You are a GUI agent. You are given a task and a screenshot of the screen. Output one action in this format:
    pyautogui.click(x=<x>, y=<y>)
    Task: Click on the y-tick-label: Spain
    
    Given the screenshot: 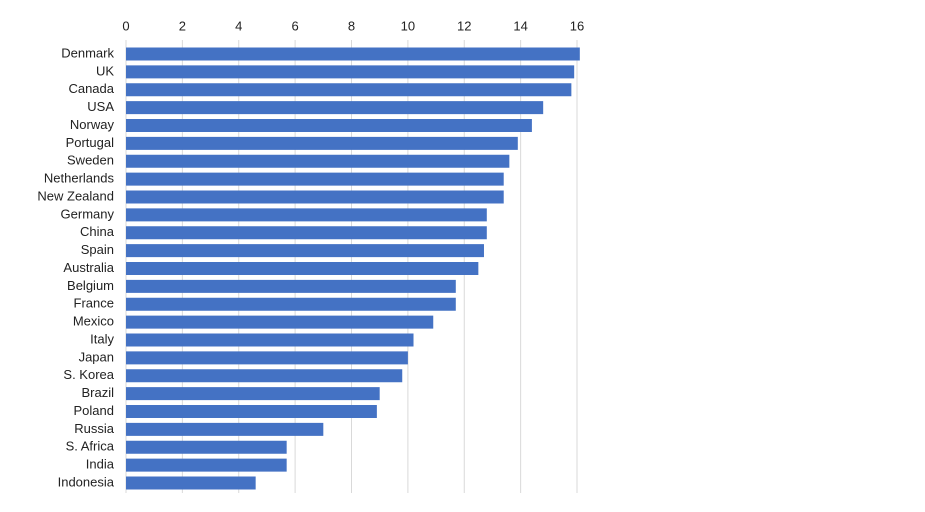 What is the action you would take?
    pyautogui.click(x=97, y=249)
    